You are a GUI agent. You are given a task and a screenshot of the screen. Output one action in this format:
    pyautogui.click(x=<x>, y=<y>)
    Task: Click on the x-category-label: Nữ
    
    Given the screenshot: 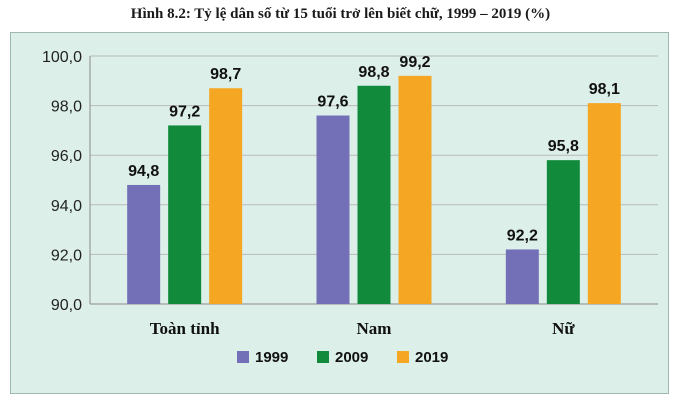 What is the action you would take?
    pyautogui.click(x=563, y=328)
    